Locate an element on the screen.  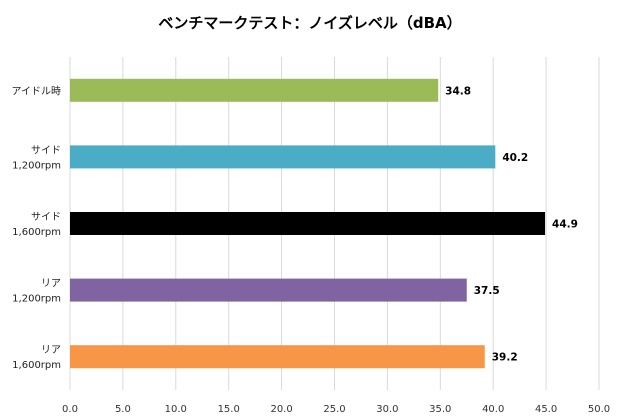
x-tick-label: 15.0 is located at coordinates (229, 409).